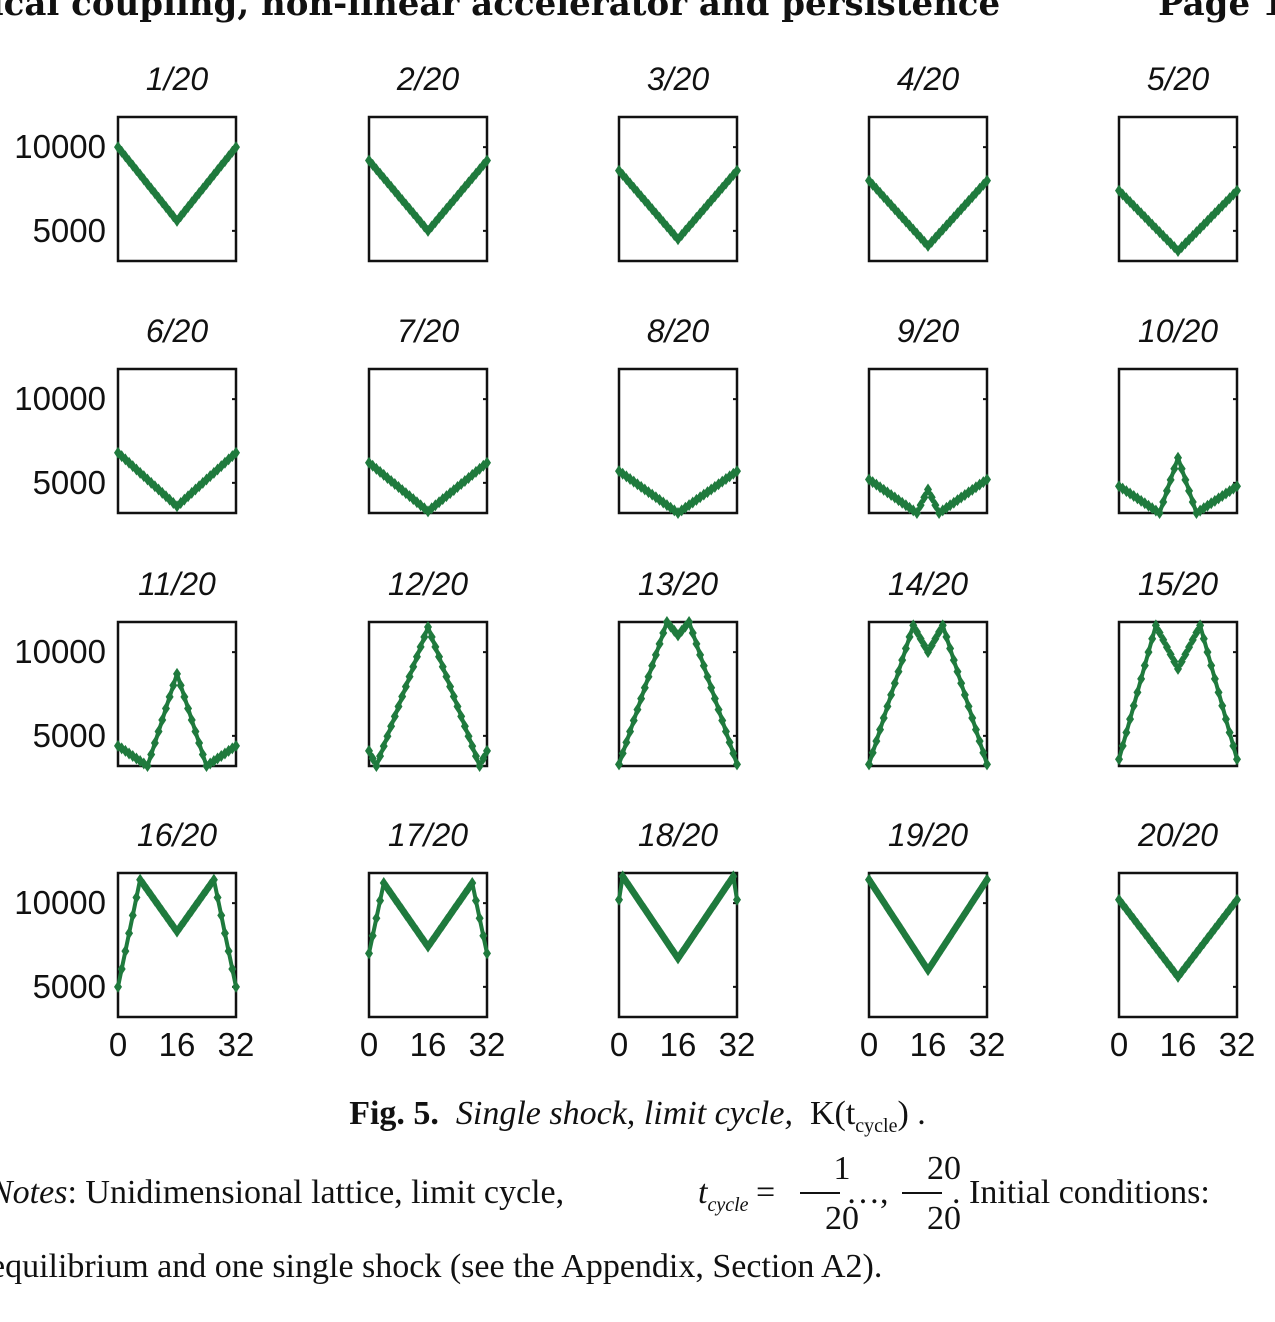 This screenshot has width=1275, height=1322. What do you see at coordinates (832, 1113) in the screenshot?
I see `caption-k: K(t` at bounding box center [832, 1113].